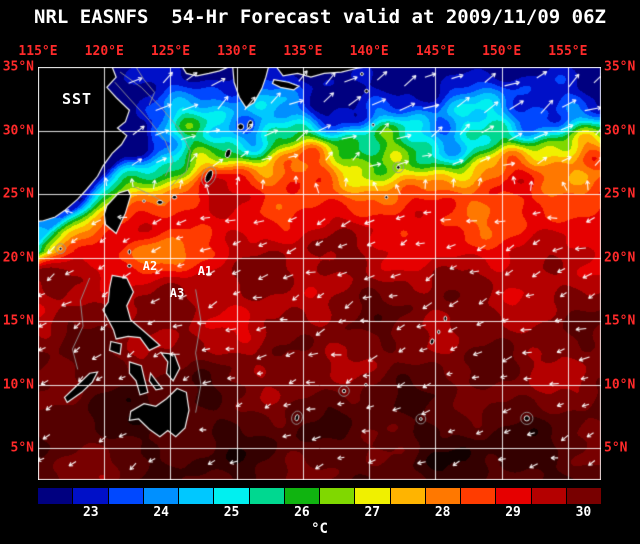 This screenshot has height=544, width=640. Describe the element at coordinates (302, 512) in the screenshot. I see `colorbar-tick-label: 26` at that location.